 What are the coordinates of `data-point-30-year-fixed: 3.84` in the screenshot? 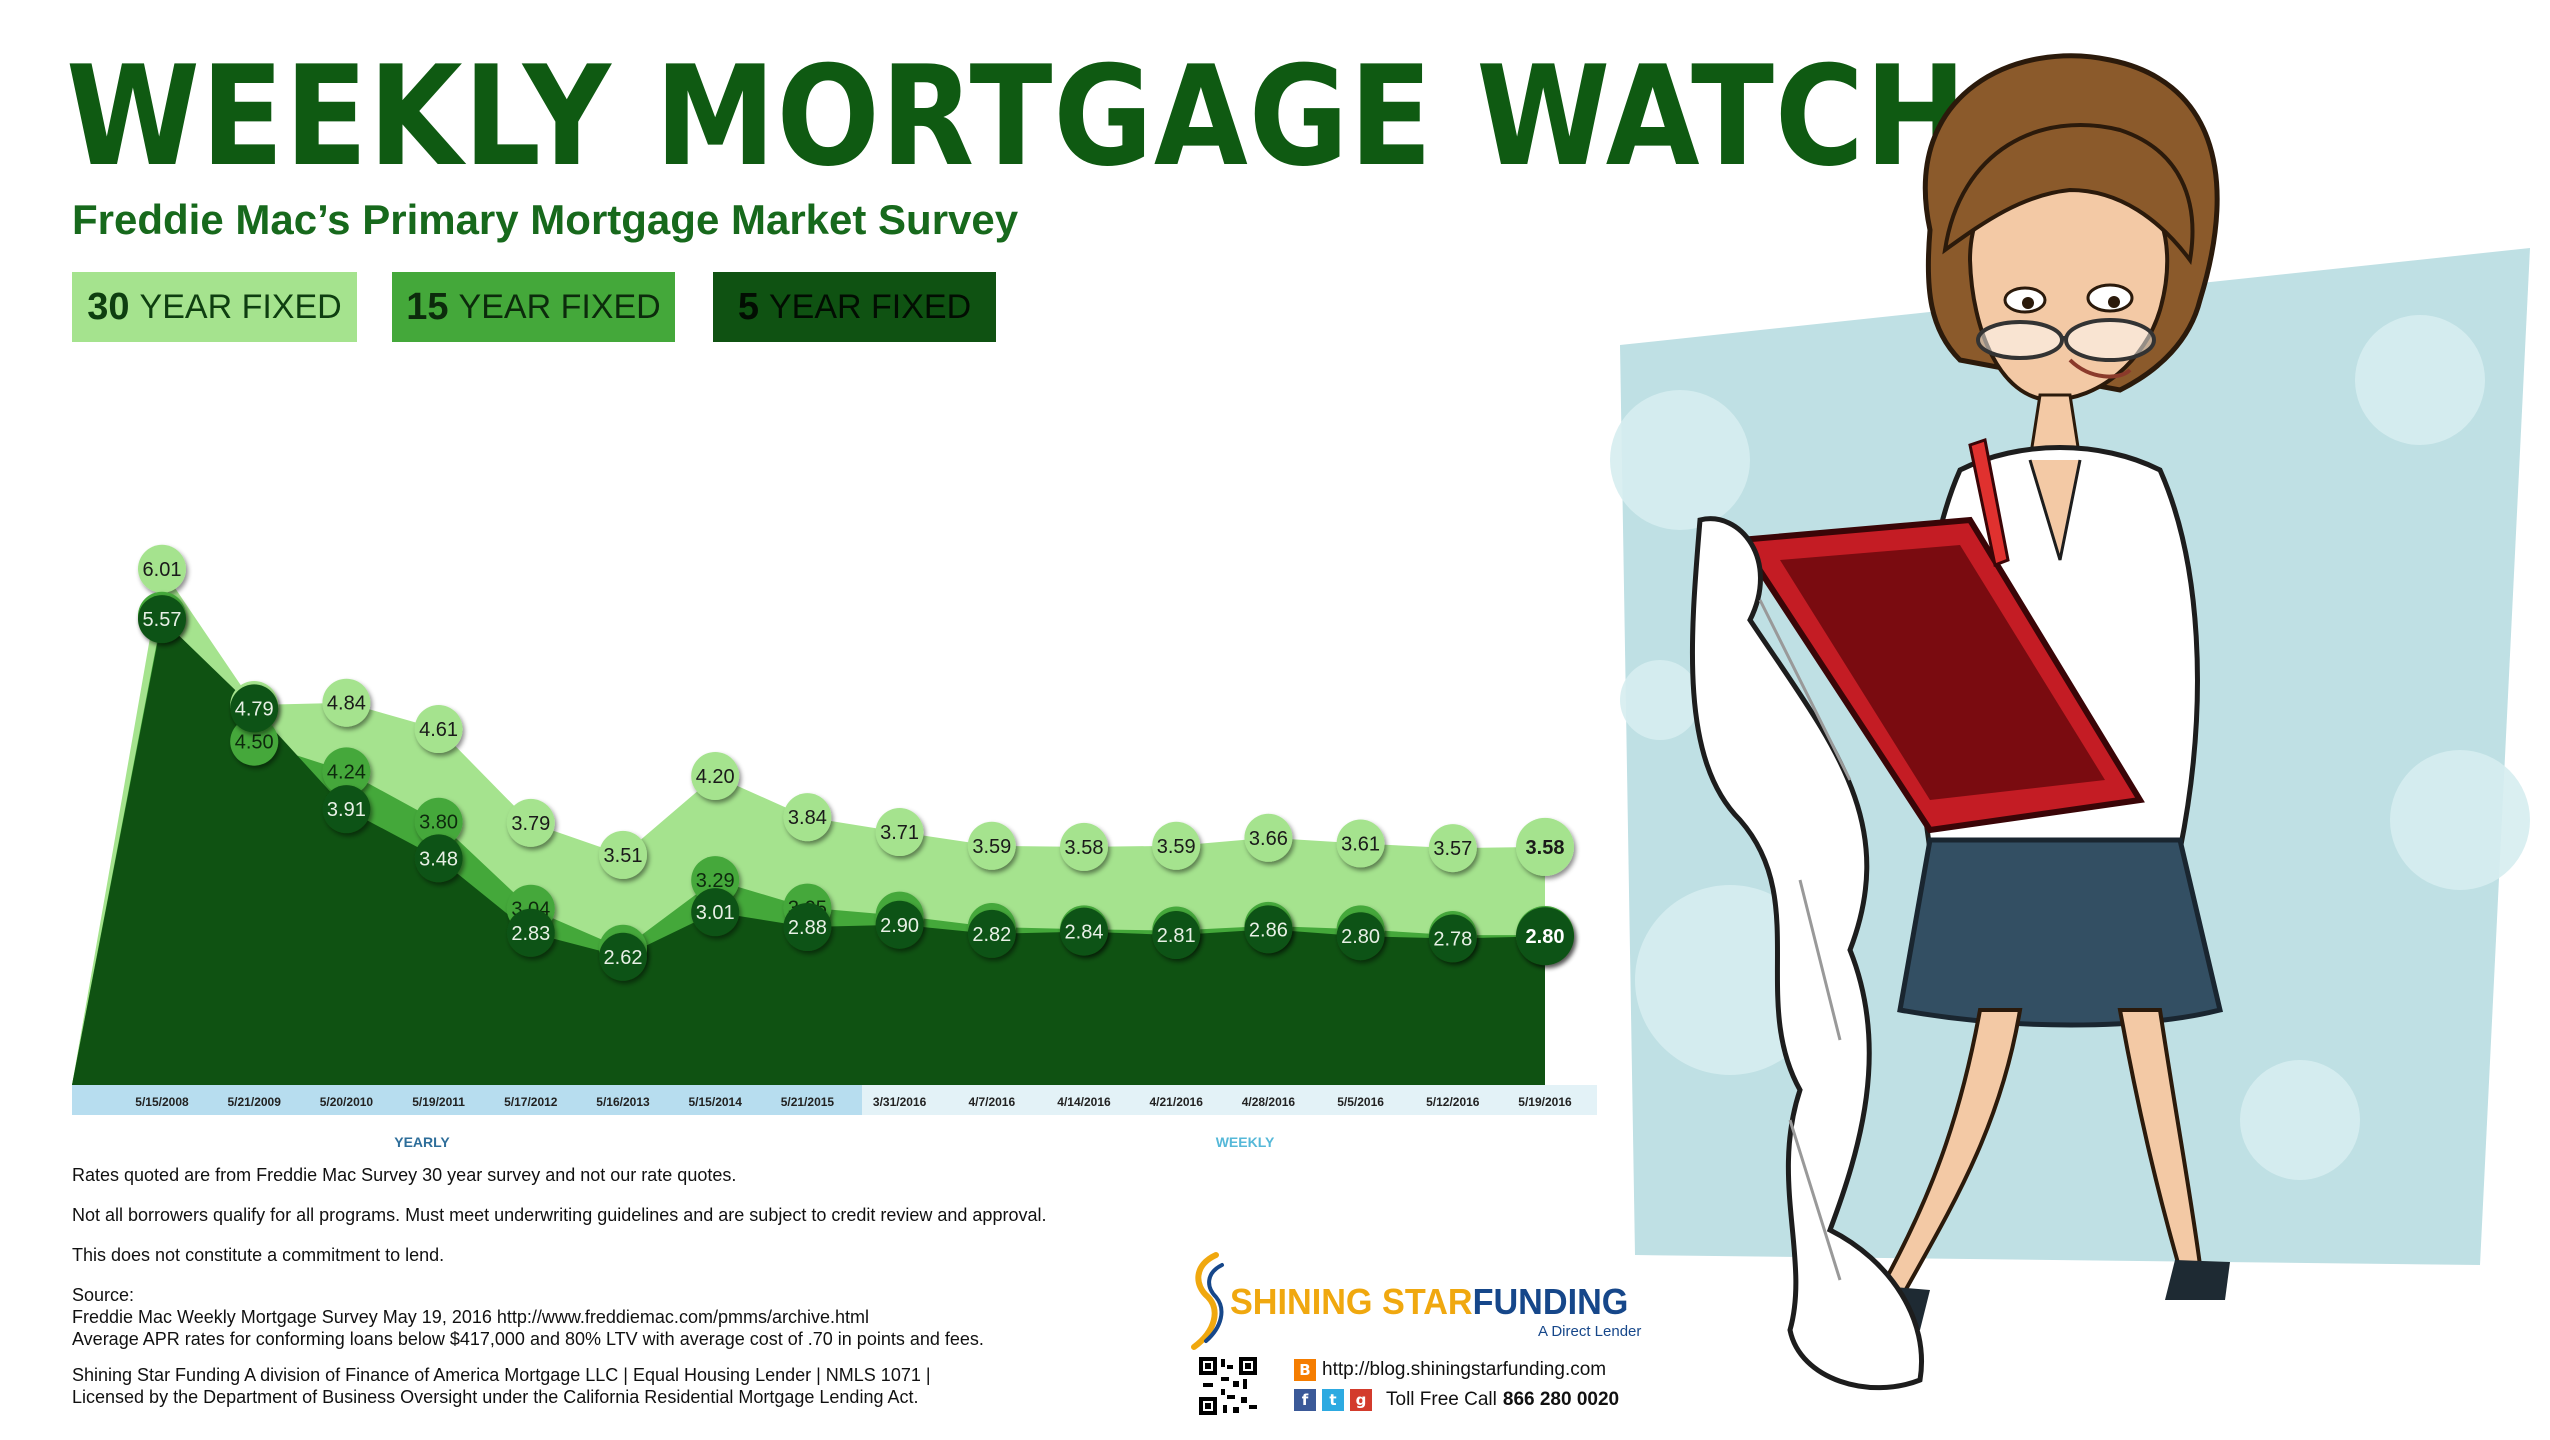 It's located at (807, 817).